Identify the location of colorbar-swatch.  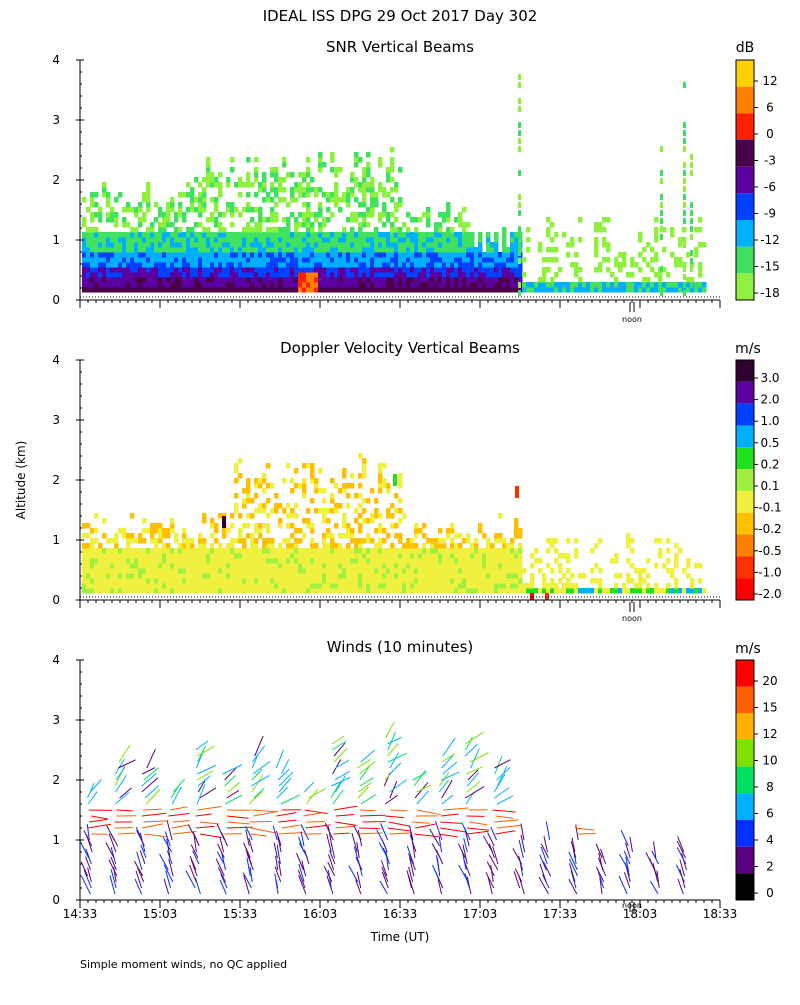
(745, 100).